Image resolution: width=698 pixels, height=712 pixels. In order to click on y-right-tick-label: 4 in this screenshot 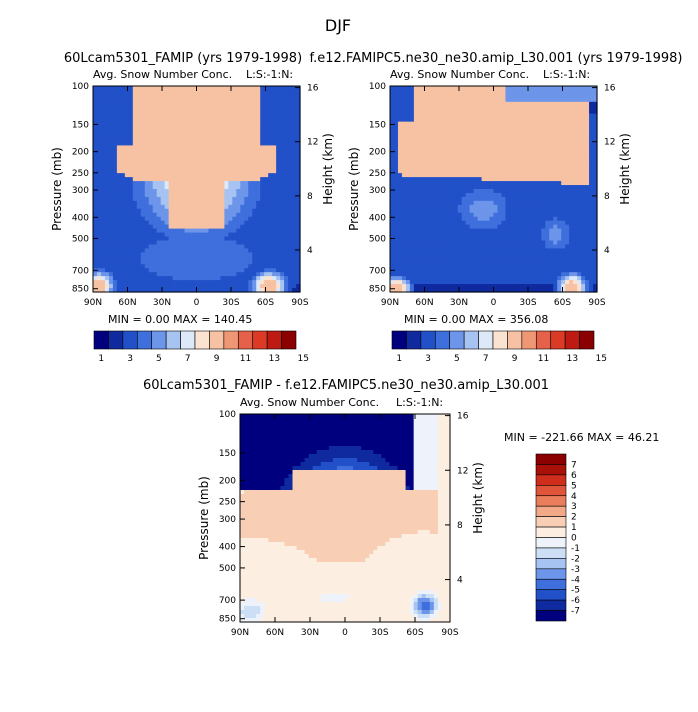, I will do `click(310, 251)`.